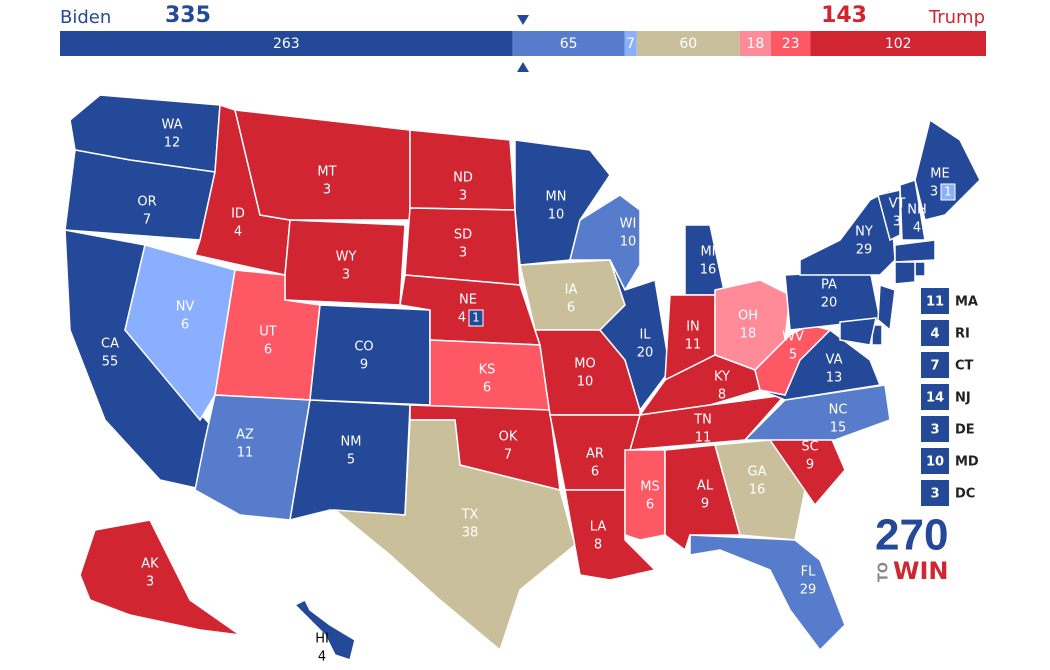  What do you see at coordinates (268, 332) in the screenshot?
I see `state-abbr: UT` at bounding box center [268, 332].